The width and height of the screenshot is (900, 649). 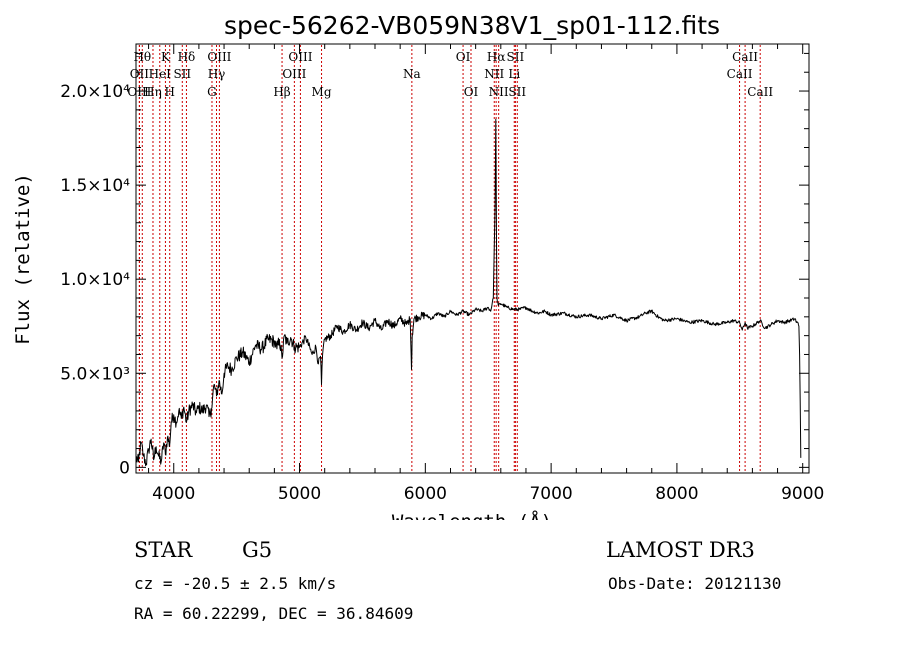 I want to click on object-class: STAR, so click(x=163, y=550).